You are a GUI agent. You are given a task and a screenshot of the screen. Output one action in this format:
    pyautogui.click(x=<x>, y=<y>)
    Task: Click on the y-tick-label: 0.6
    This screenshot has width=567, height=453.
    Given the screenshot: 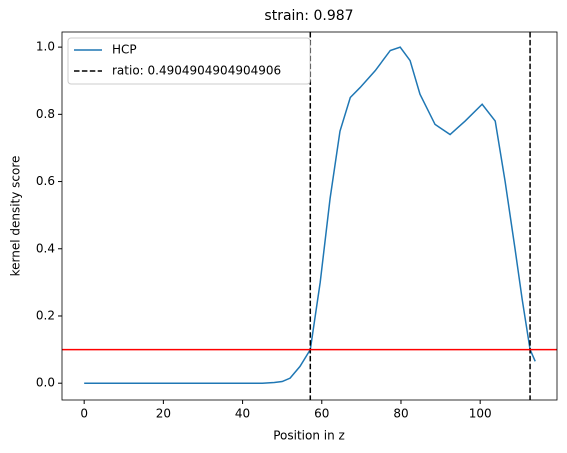 What is the action you would take?
    pyautogui.click(x=45, y=181)
    